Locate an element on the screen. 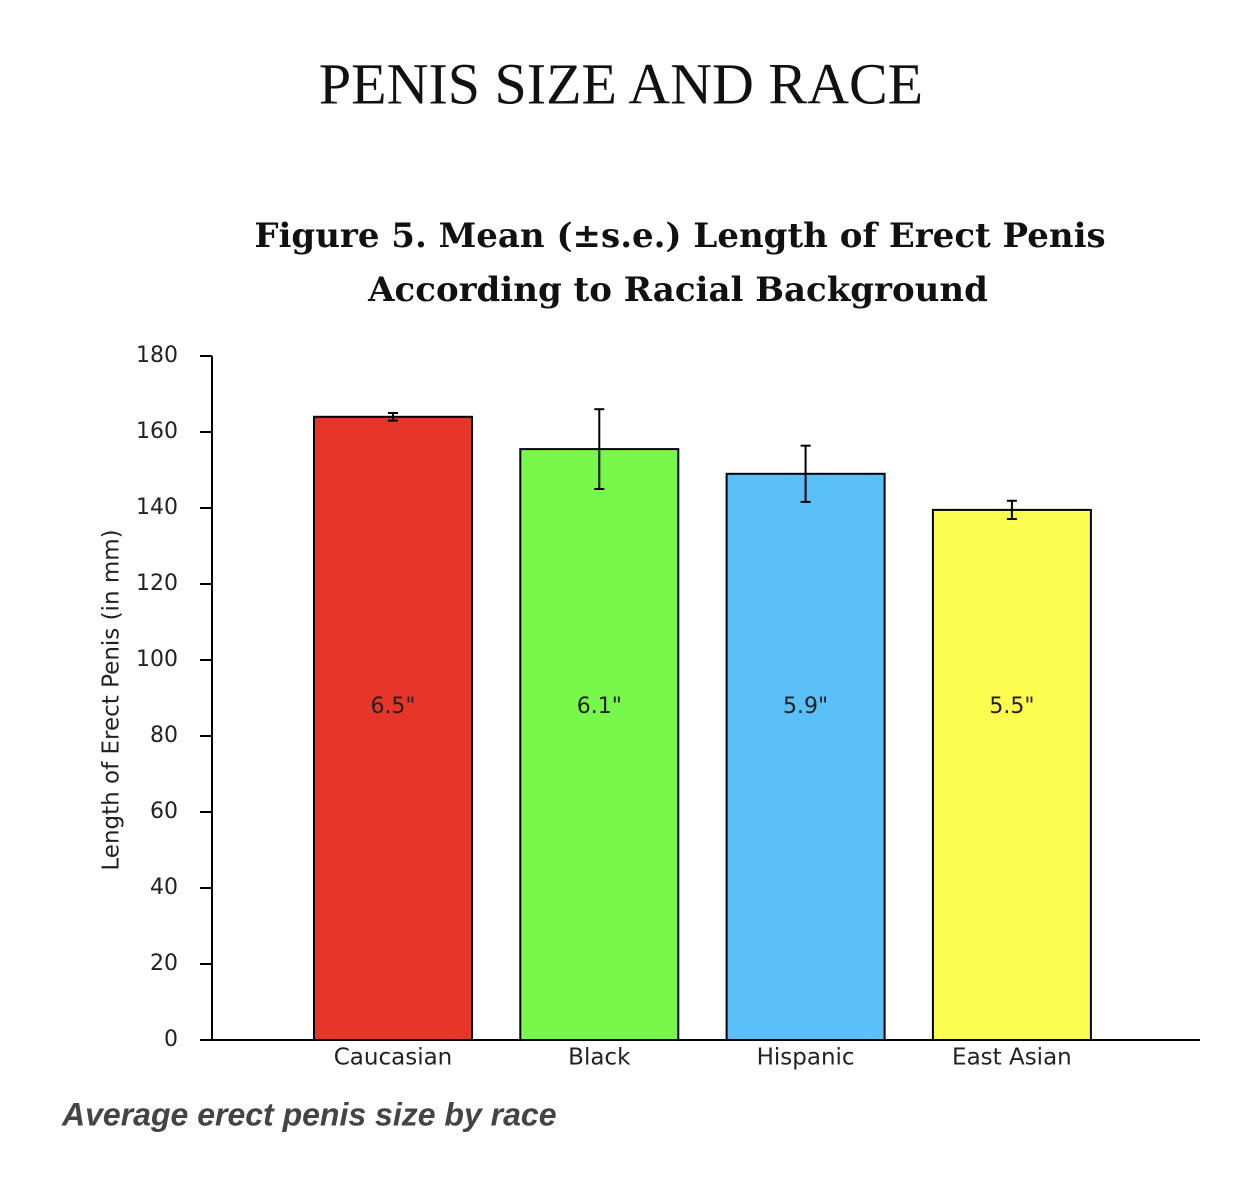 This screenshot has width=1242, height=1177. y-tick-label: 60 is located at coordinates (164, 811).